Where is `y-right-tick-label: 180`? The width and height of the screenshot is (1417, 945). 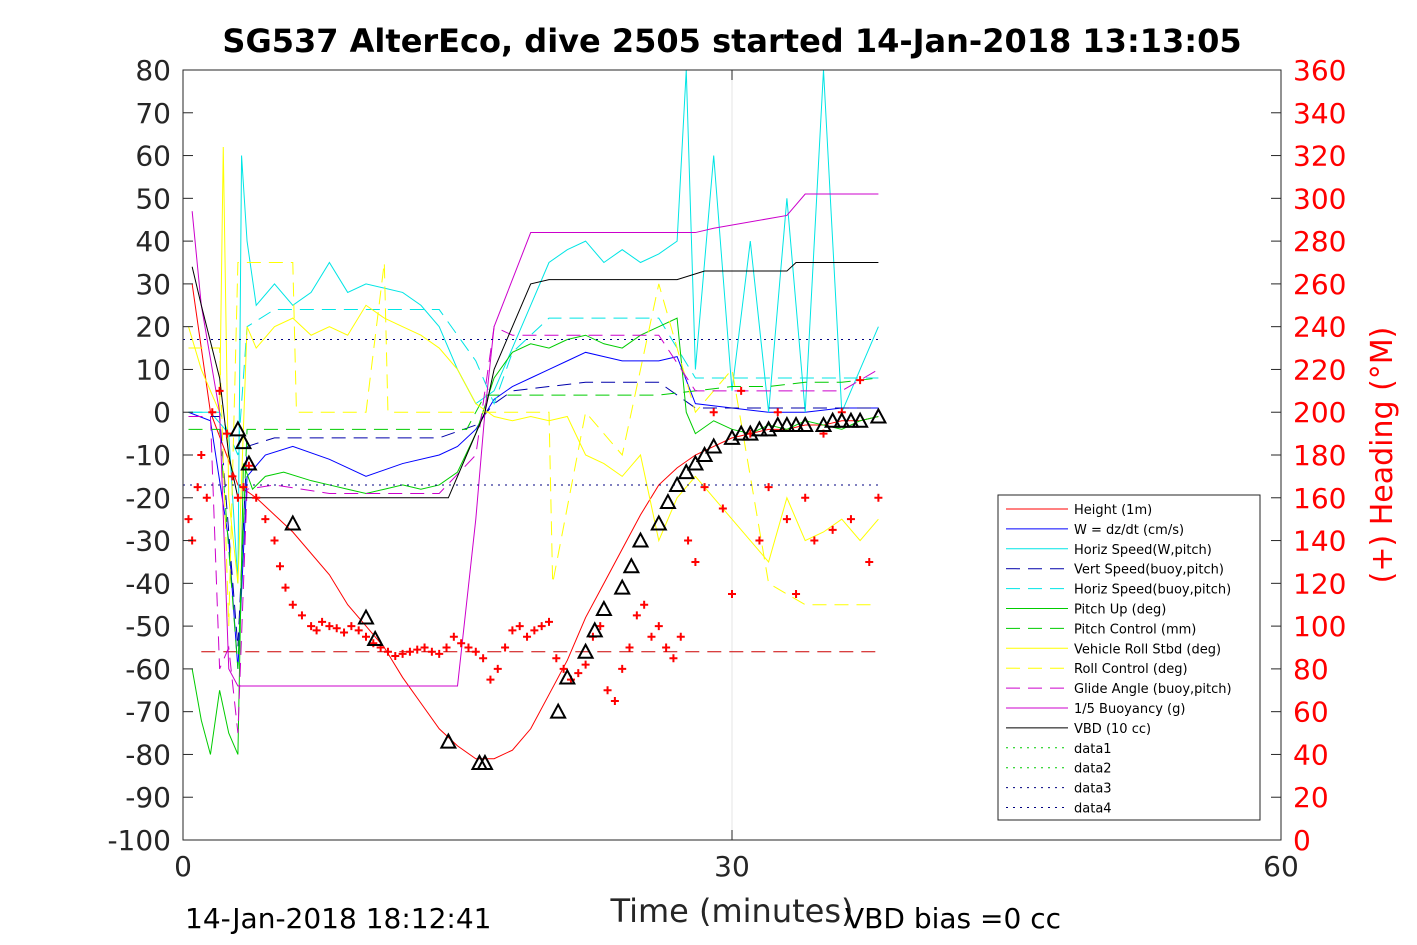 y-right-tick-label: 180 is located at coordinates (1319, 455).